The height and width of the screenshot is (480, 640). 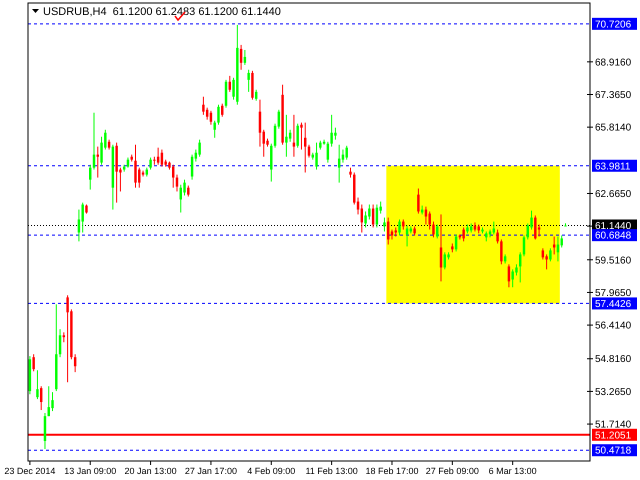 What do you see at coordinates (613, 24) in the screenshot?
I see `ref-line-label: 70.7206` at bounding box center [613, 24].